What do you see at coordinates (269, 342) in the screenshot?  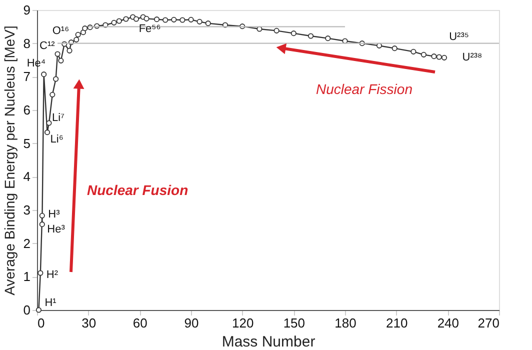 I see `x-axis-title: Mass Number` at bounding box center [269, 342].